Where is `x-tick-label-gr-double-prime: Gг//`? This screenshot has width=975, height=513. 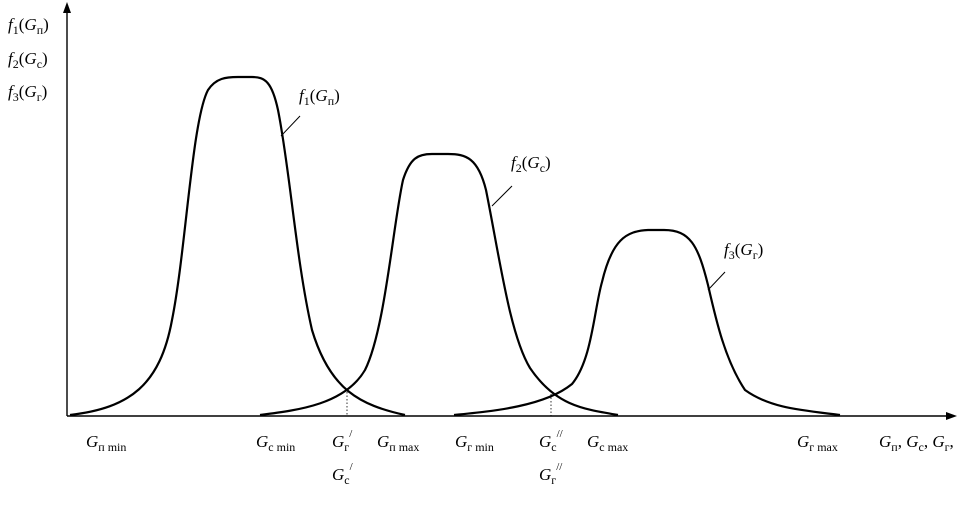
x-tick-label-gr-double-prime: Gг// is located at coordinates (551, 474).